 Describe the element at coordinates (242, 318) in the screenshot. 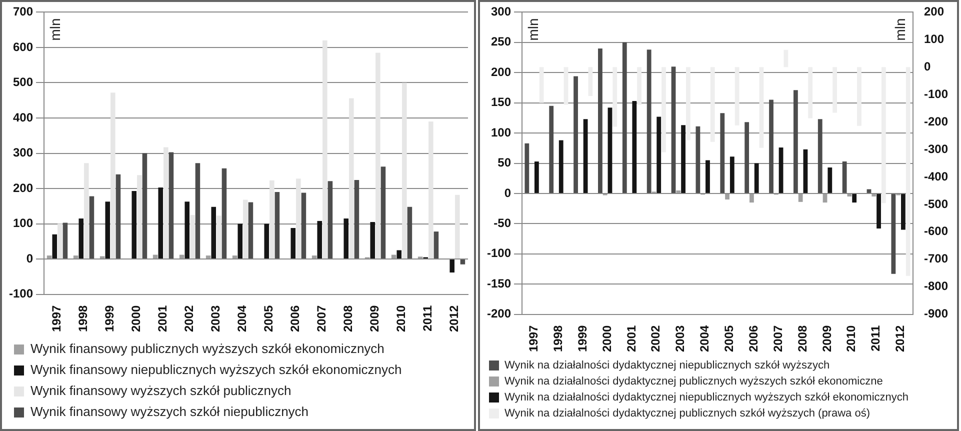

I see `x-tick-label: 2004` at that location.